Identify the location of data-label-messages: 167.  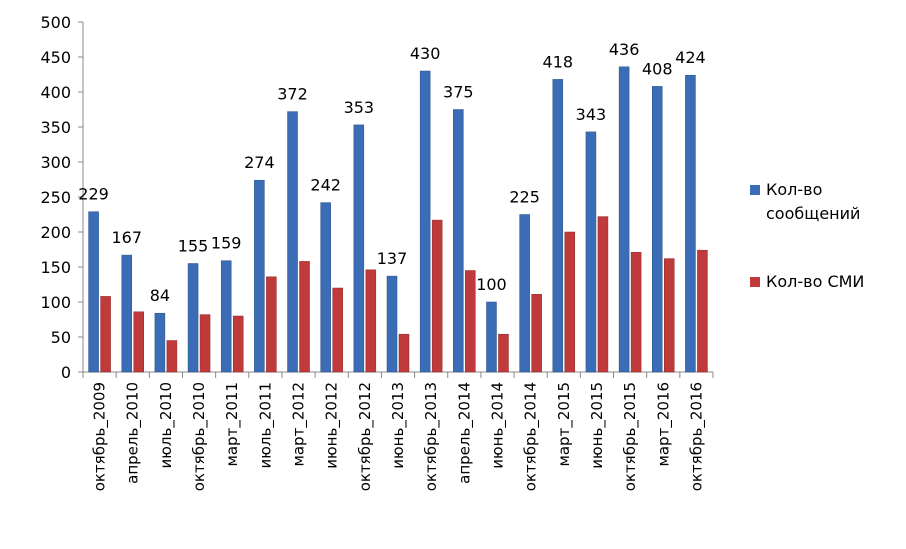
(126, 237).